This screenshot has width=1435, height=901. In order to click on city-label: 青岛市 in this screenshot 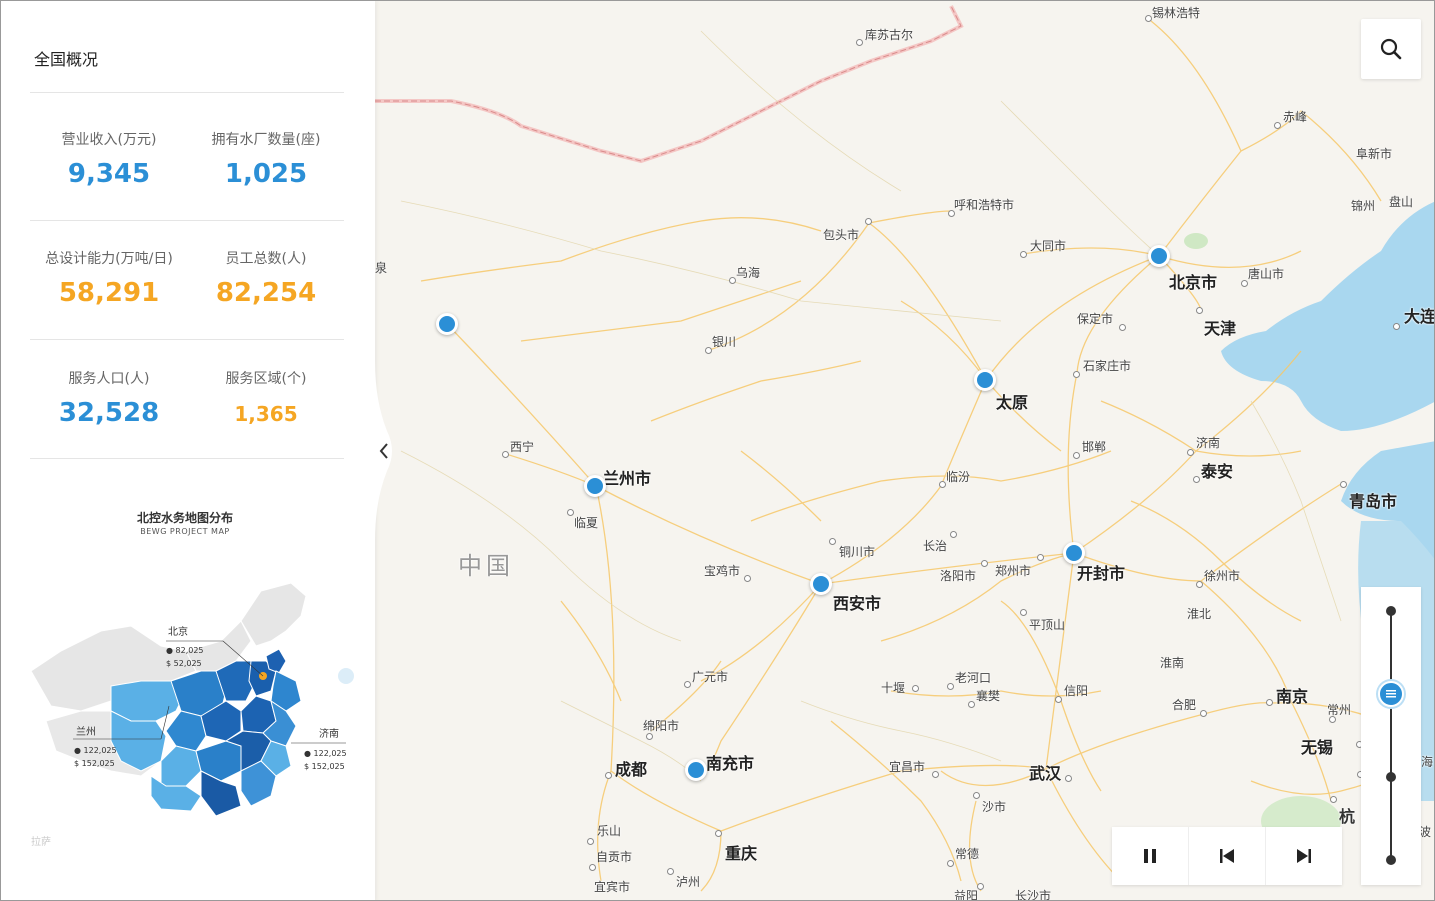, I will do `click(1373, 501)`.